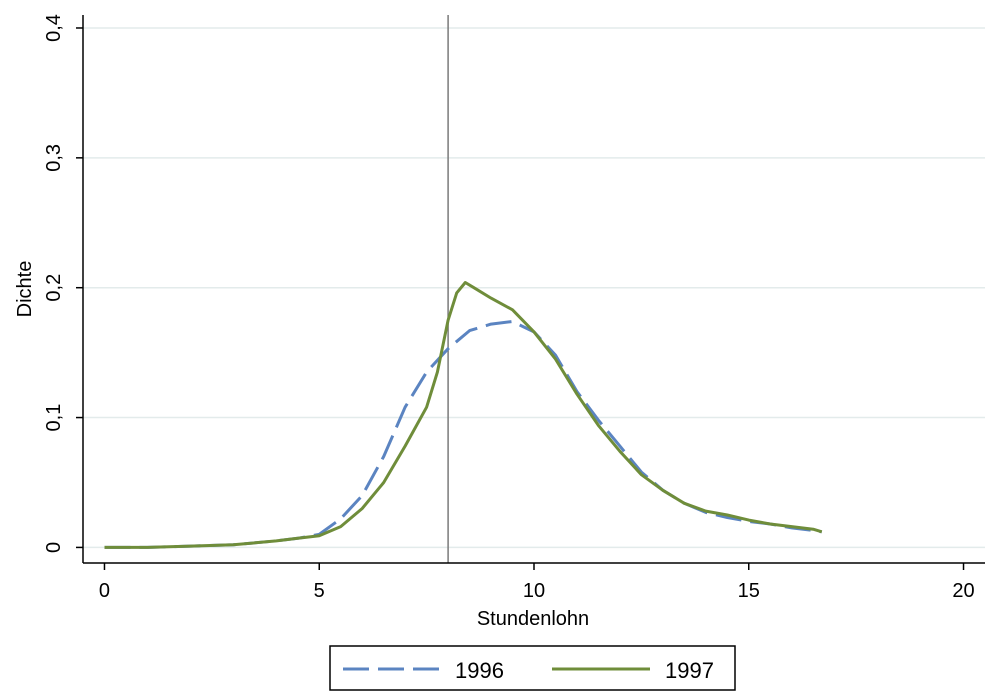  I want to click on y-tick-label-2: 0,2, so click(54, 288).